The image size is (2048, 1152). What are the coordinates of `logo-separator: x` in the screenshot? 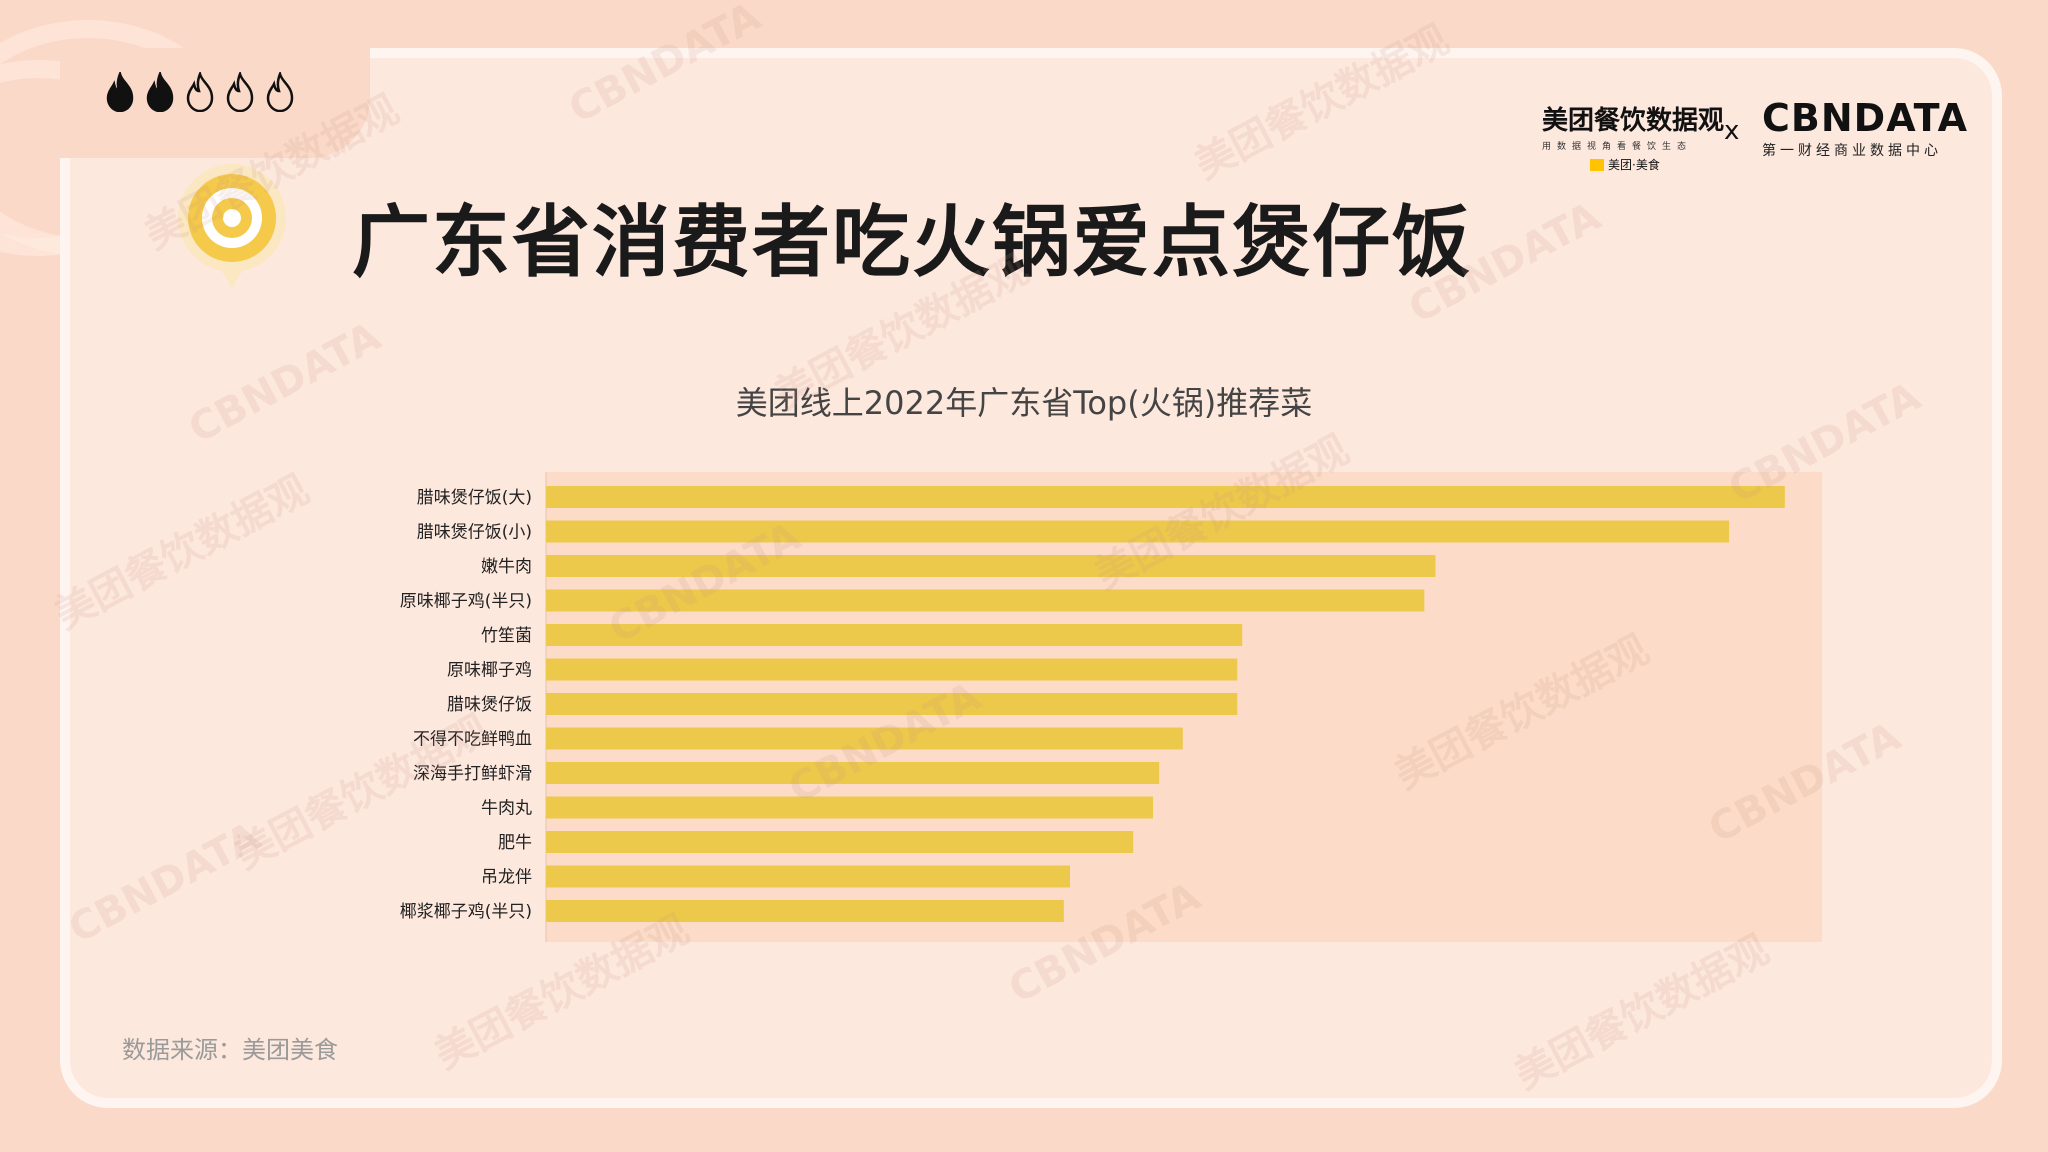 It's located at (1732, 131).